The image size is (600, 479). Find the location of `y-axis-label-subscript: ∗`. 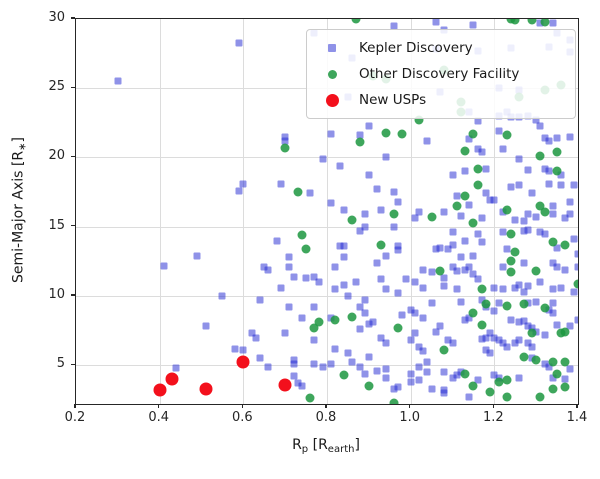

y-axis-label-subscript: ∗ is located at coordinates (23, 146).